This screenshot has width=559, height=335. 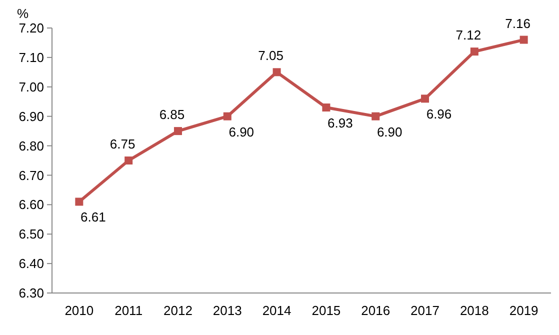 I want to click on x-tick-label: 2011, so click(x=128, y=310).